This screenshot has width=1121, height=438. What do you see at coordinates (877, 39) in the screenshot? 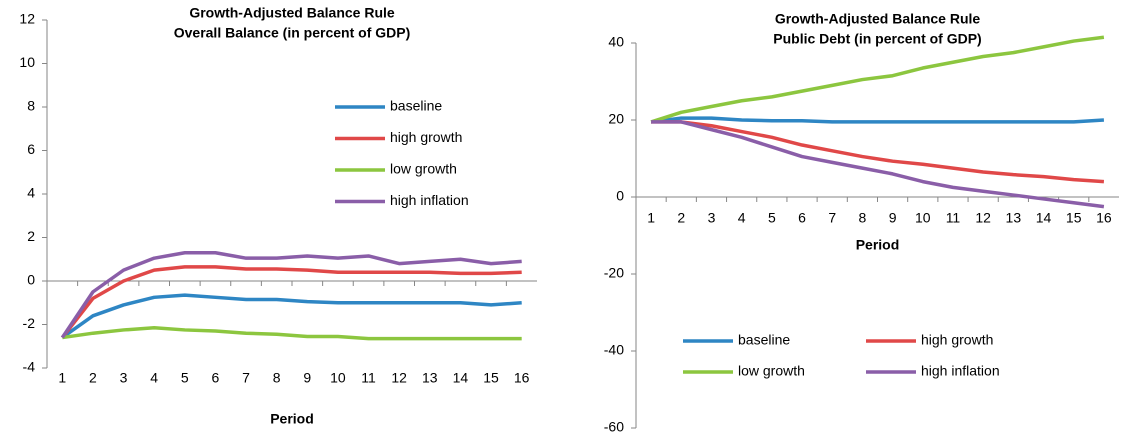
I see `chart-subtitle: Public Debt (in percent of GDP)` at bounding box center [877, 39].